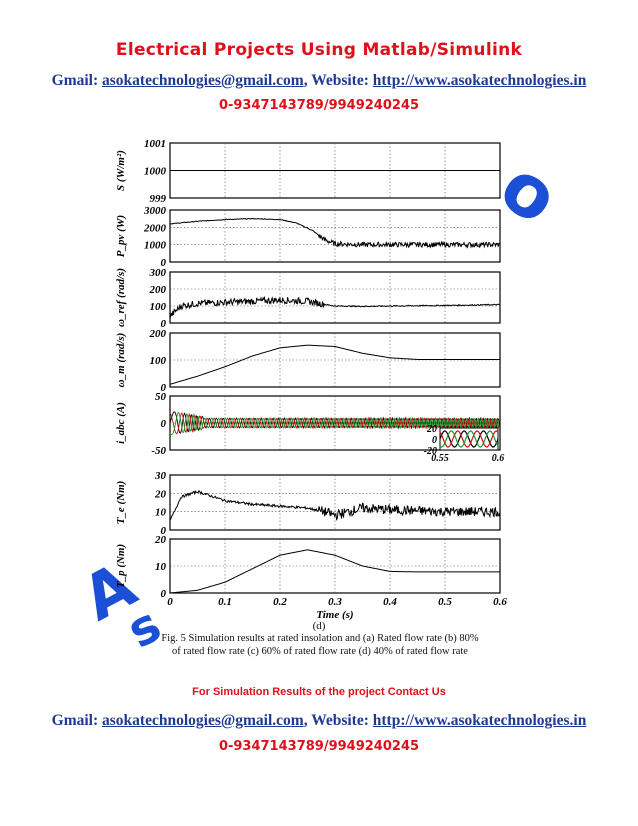  I want to click on email-link: asokatechnologies@gmail.com, so click(203, 80).